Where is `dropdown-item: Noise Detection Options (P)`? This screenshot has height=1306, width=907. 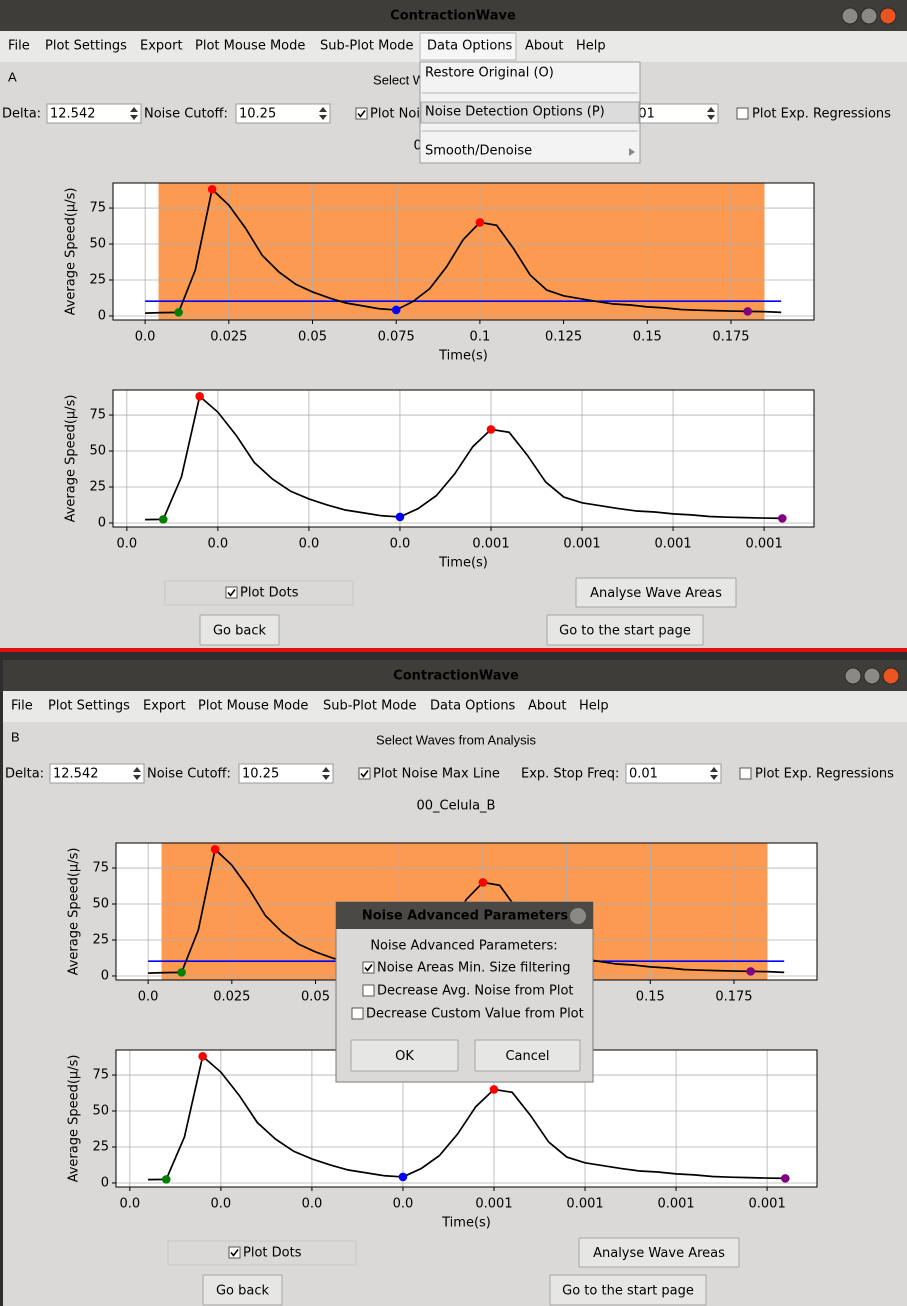
dropdown-item: Noise Detection Options (P) is located at coordinates (515, 112).